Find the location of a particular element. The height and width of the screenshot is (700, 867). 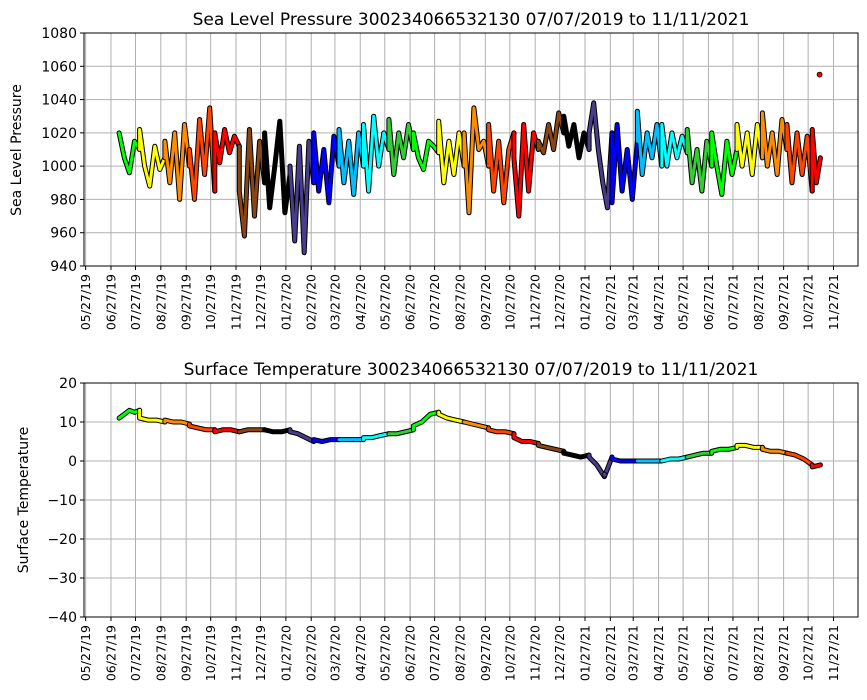

y-tick-label: 940 is located at coordinates (63, 267).